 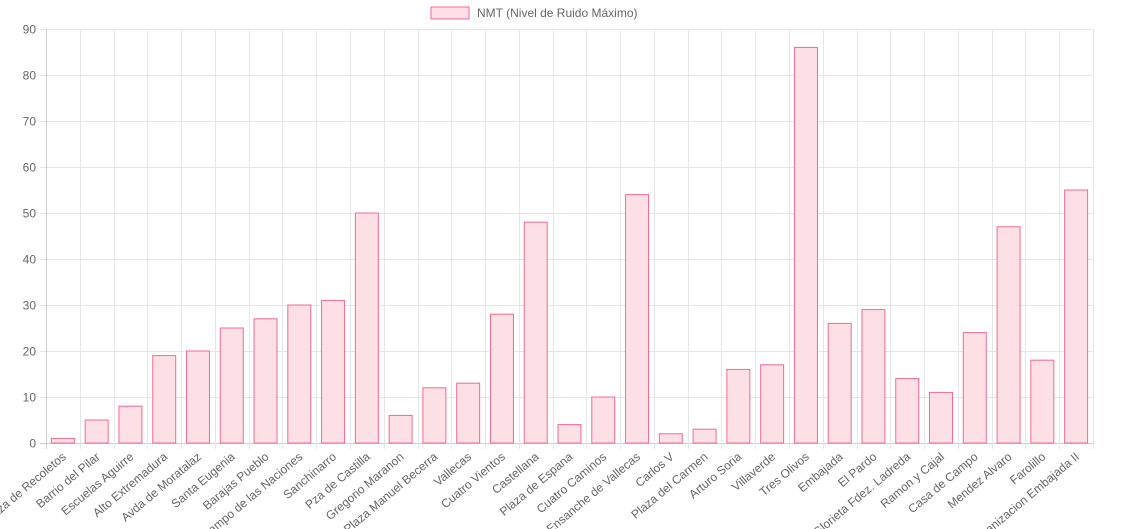 I want to click on y-tick-label: 70, so click(x=30, y=122).